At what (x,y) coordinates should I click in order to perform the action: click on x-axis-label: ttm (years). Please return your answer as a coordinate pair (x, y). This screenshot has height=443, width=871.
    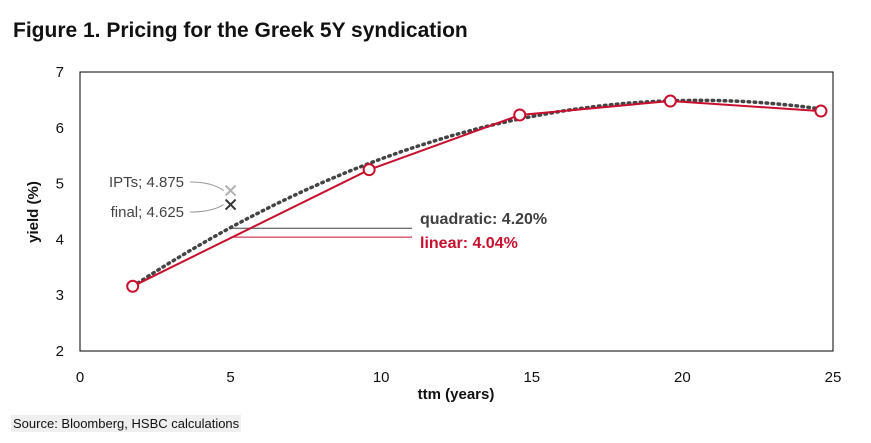
    Looking at the image, I should click on (456, 394).